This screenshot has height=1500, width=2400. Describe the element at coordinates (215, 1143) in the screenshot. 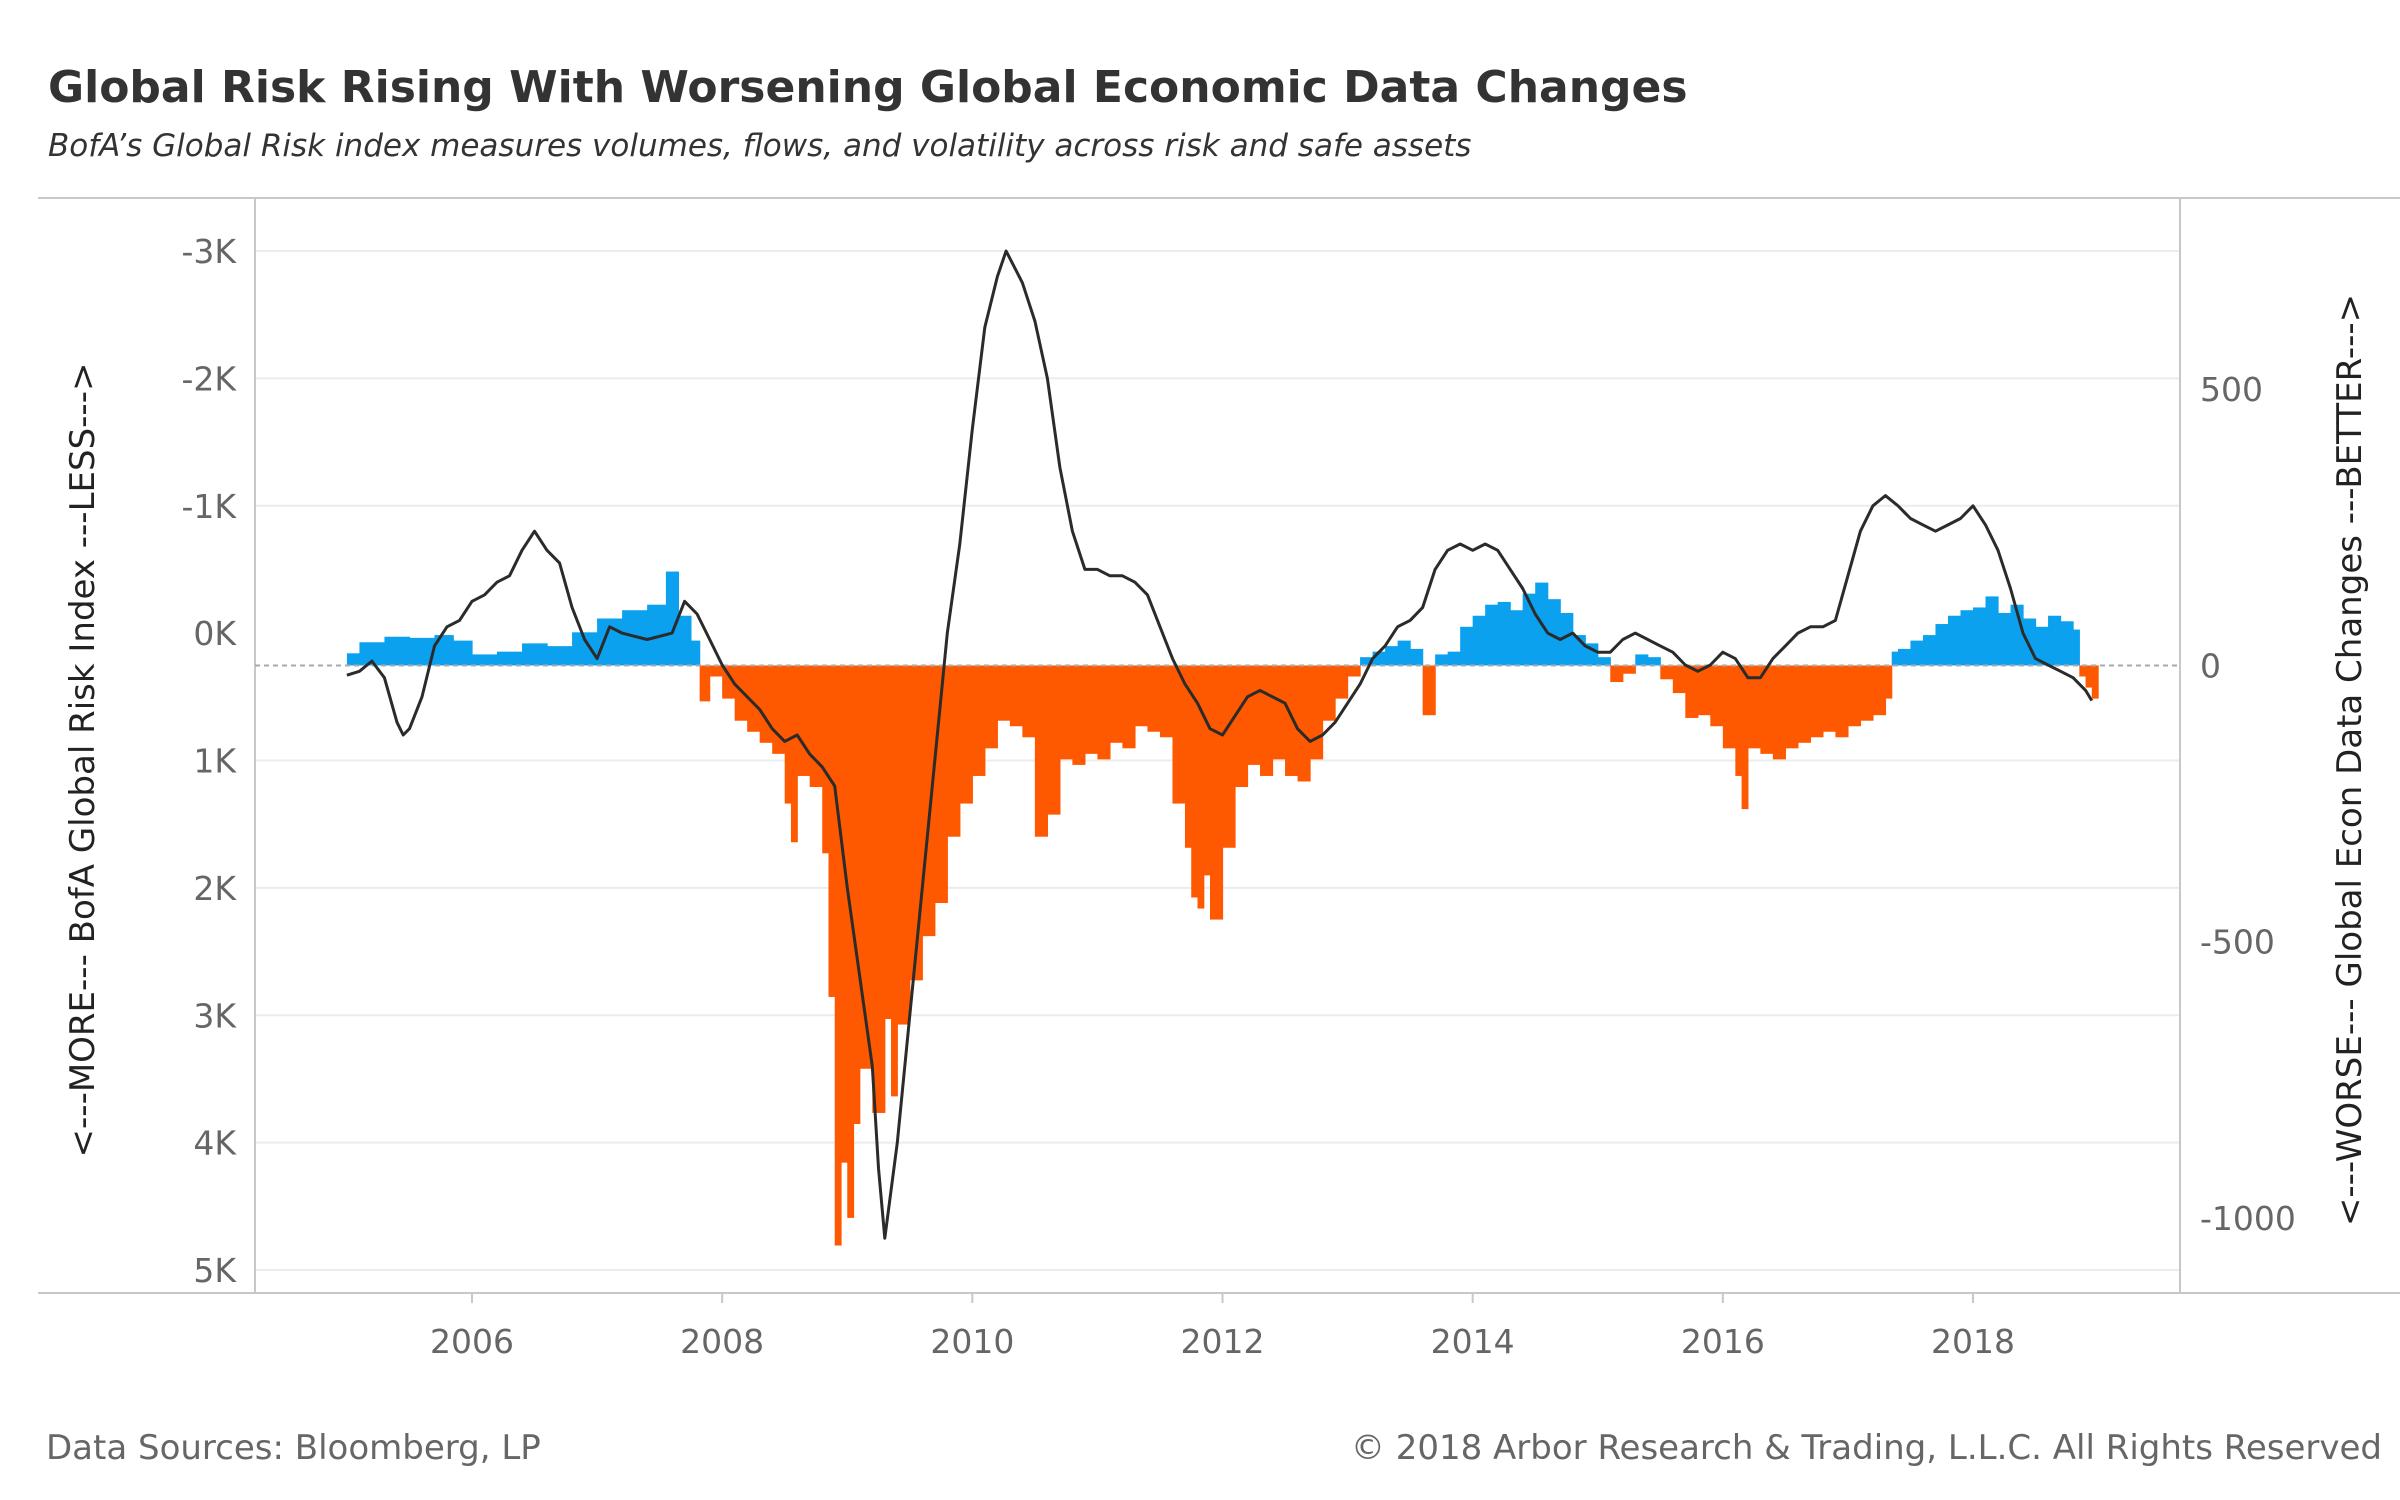

I see `left-tick-label: 4K` at that location.